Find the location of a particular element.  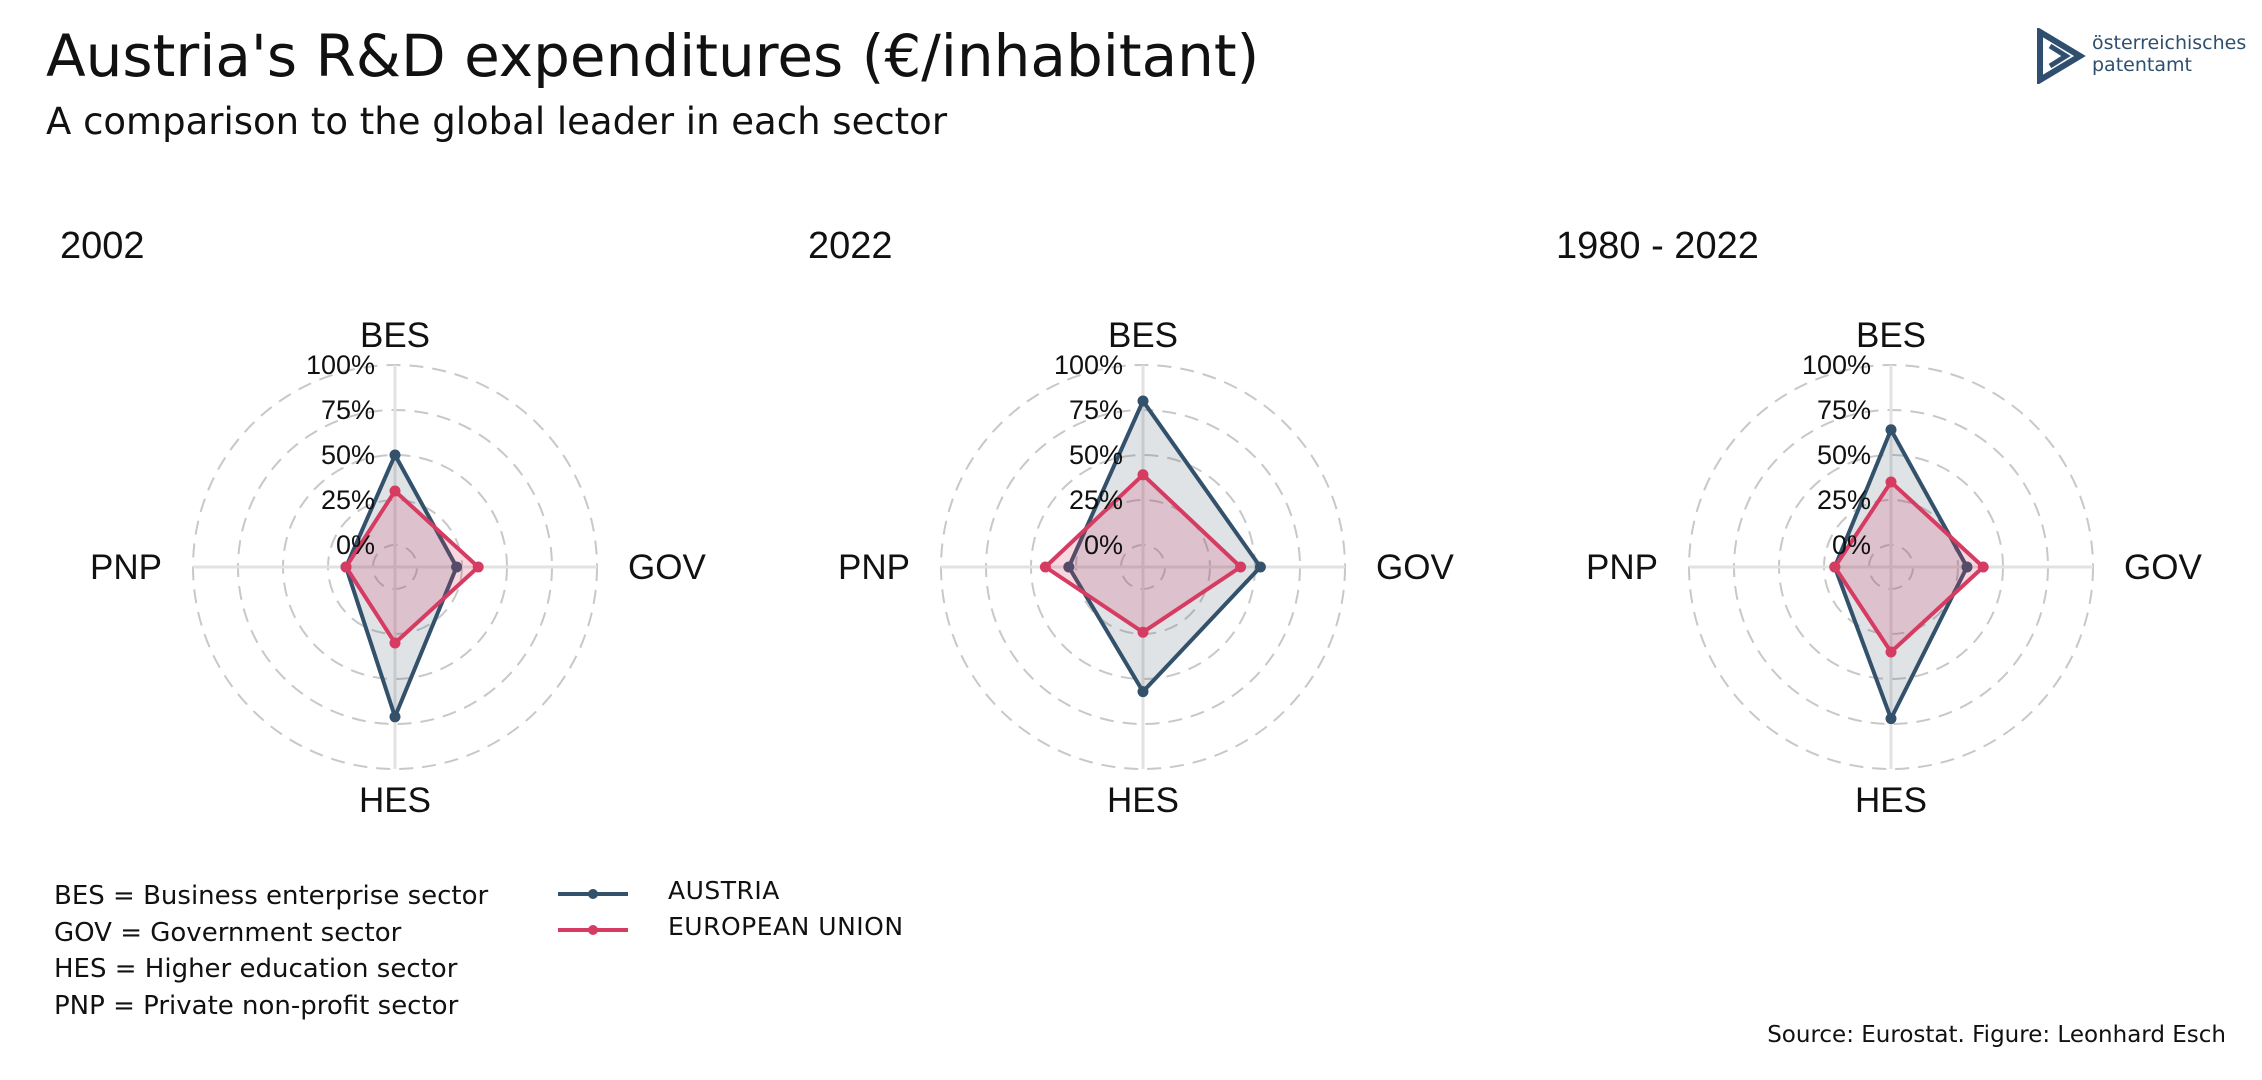

chart-title: 2022 is located at coordinates (850, 246).